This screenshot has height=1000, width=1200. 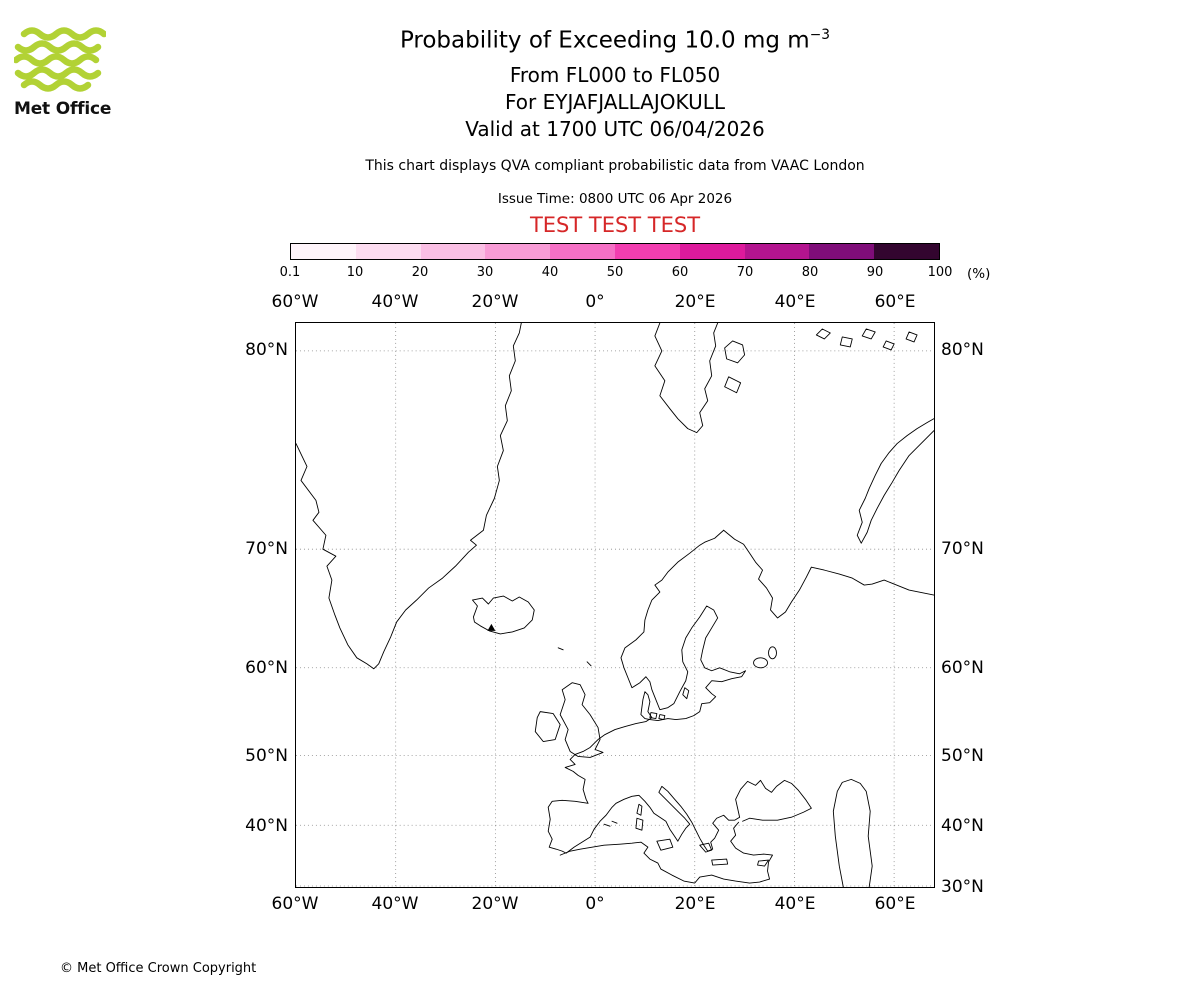 What do you see at coordinates (751, 850) in the screenshot?
I see `coastline-turkey-levant` at bounding box center [751, 850].